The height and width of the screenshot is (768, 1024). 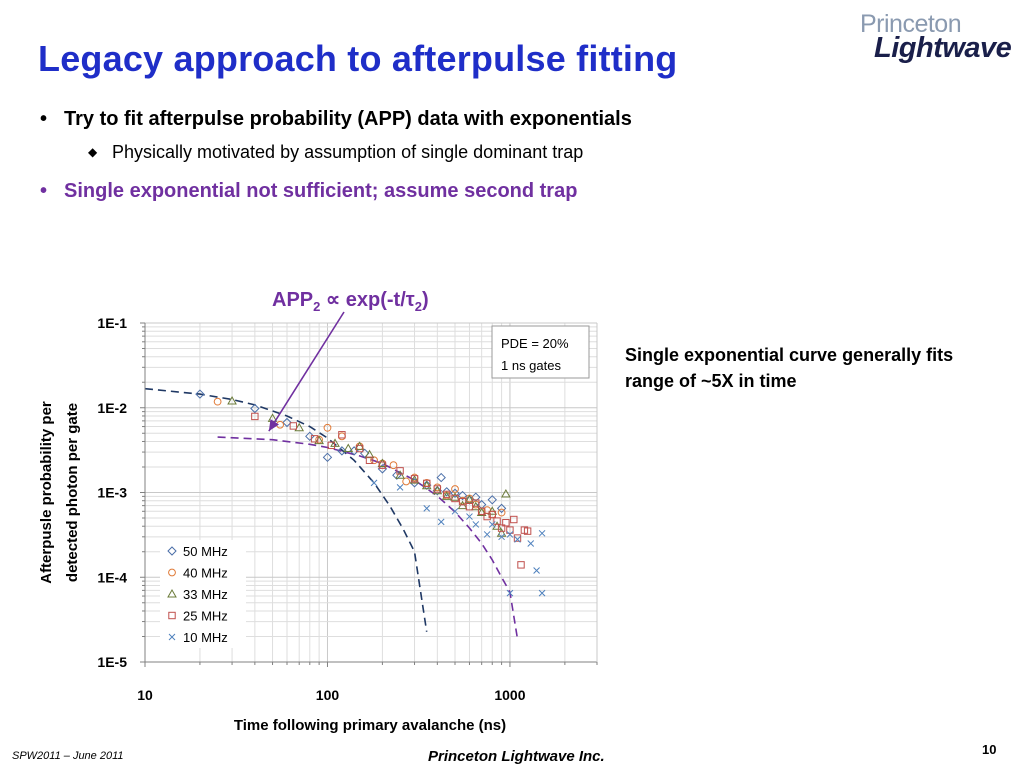 What do you see at coordinates (112, 323) in the screenshot?
I see `y-tick-label: 1E-1` at bounding box center [112, 323].